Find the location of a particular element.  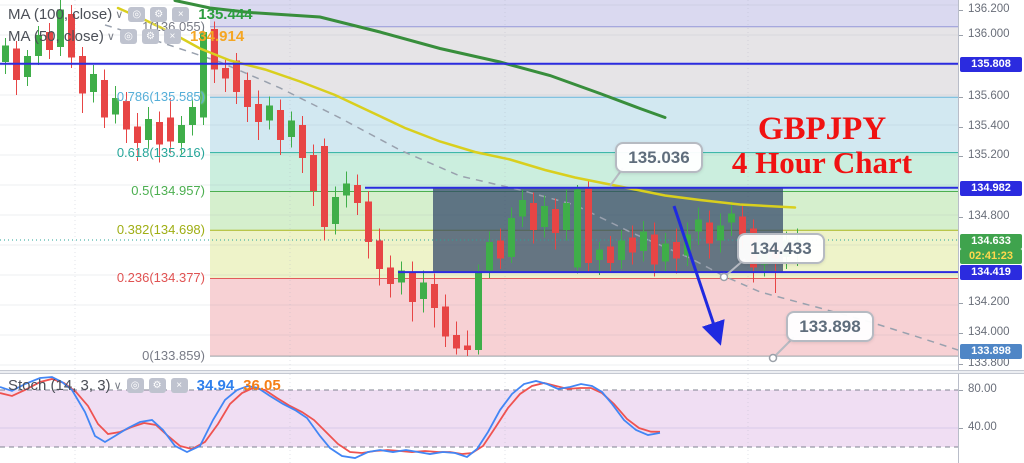

pane-separator is located at coordinates (512, 372).